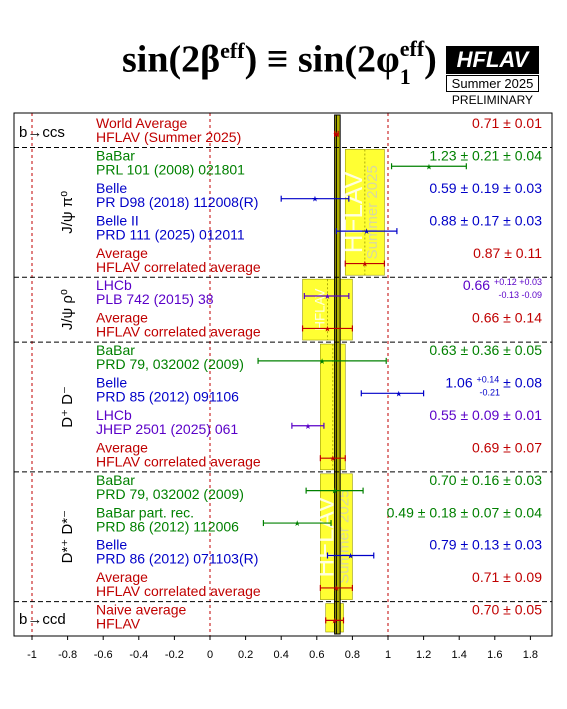 The height and width of the screenshot is (709, 567). What do you see at coordinates (493, 383) in the screenshot?
I see `entry-result: 1.06 +0.14 ± 0.08` at bounding box center [493, 383].